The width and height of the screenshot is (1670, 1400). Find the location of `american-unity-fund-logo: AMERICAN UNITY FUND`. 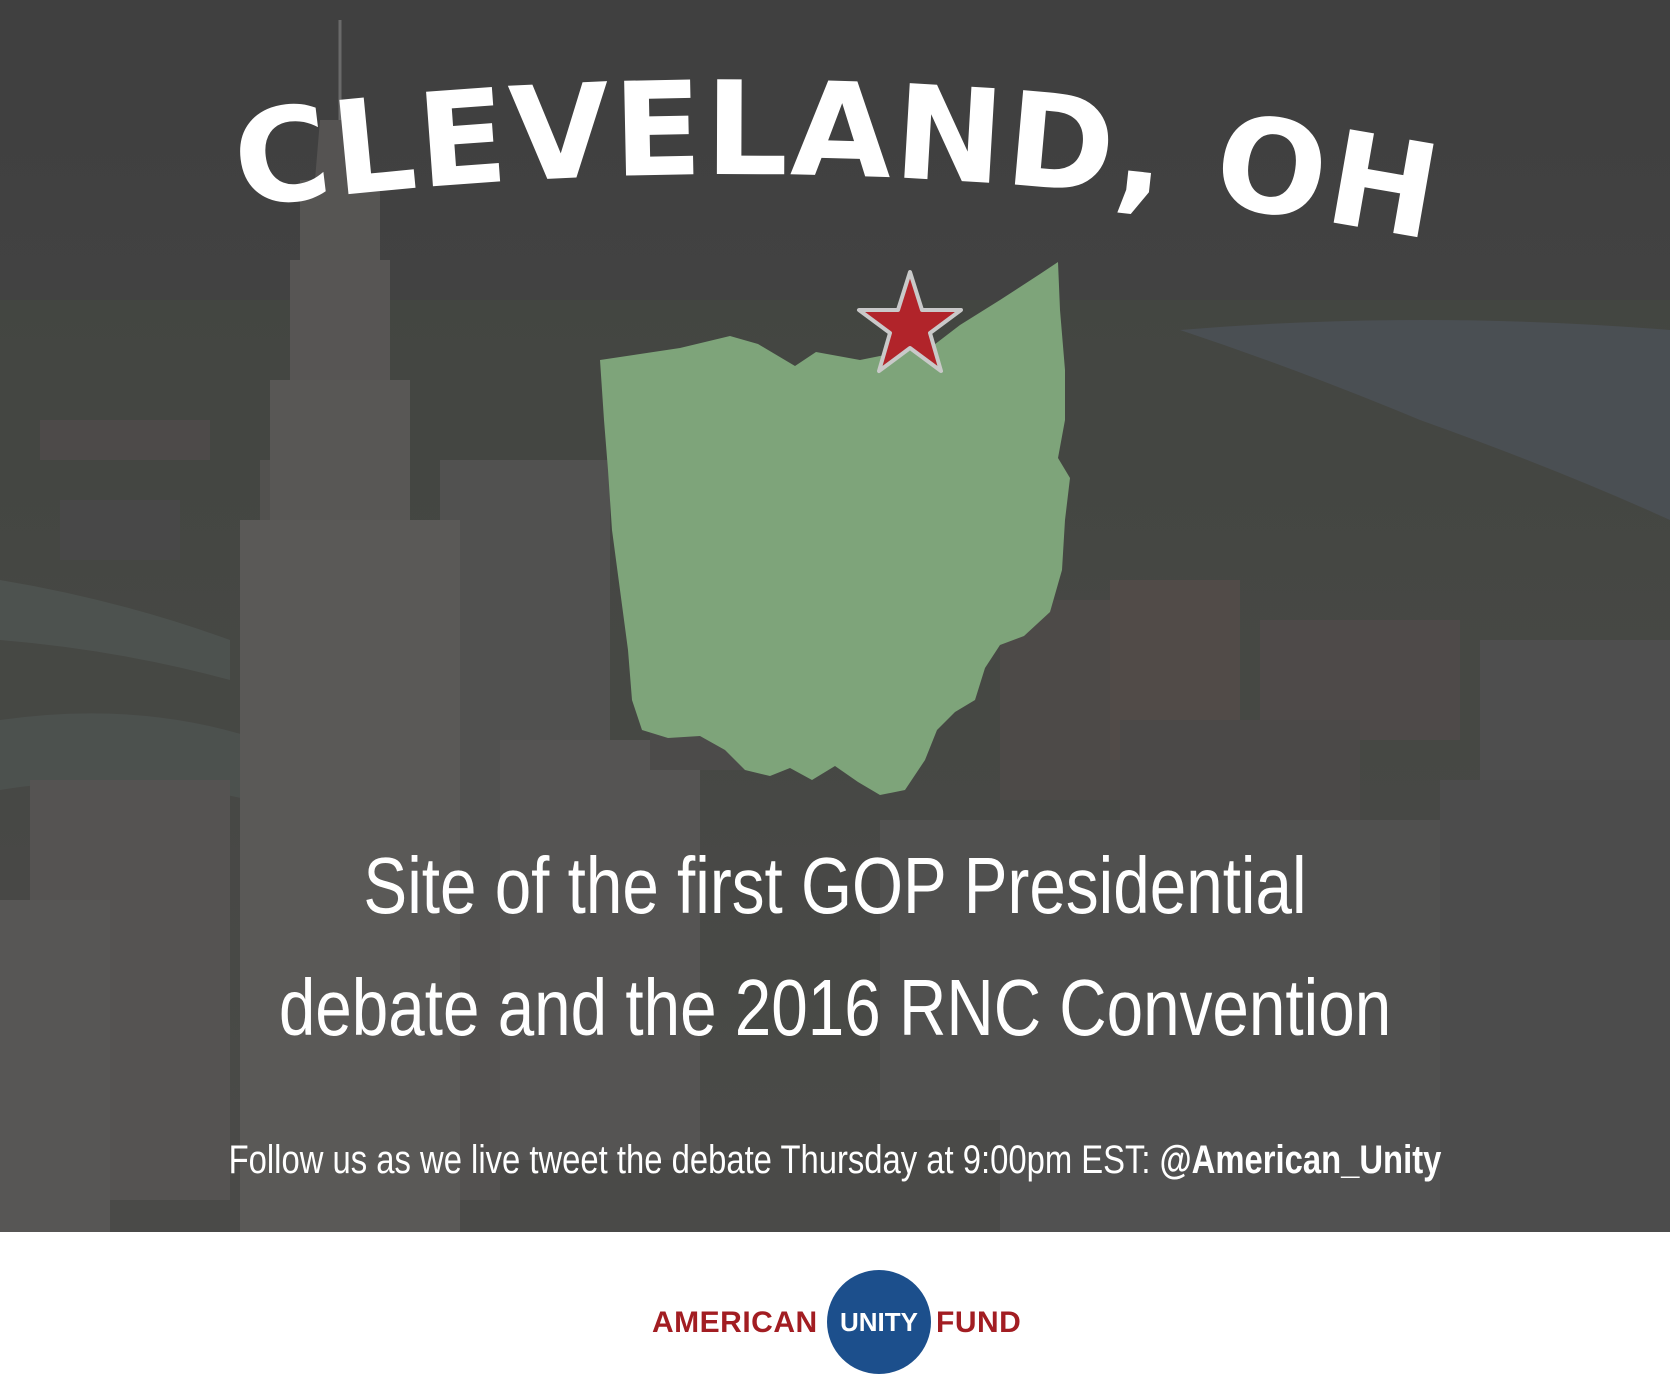

american-unity-fund-logo: AMERICAN UNITY FUND is located at coordinates (835, 1316).